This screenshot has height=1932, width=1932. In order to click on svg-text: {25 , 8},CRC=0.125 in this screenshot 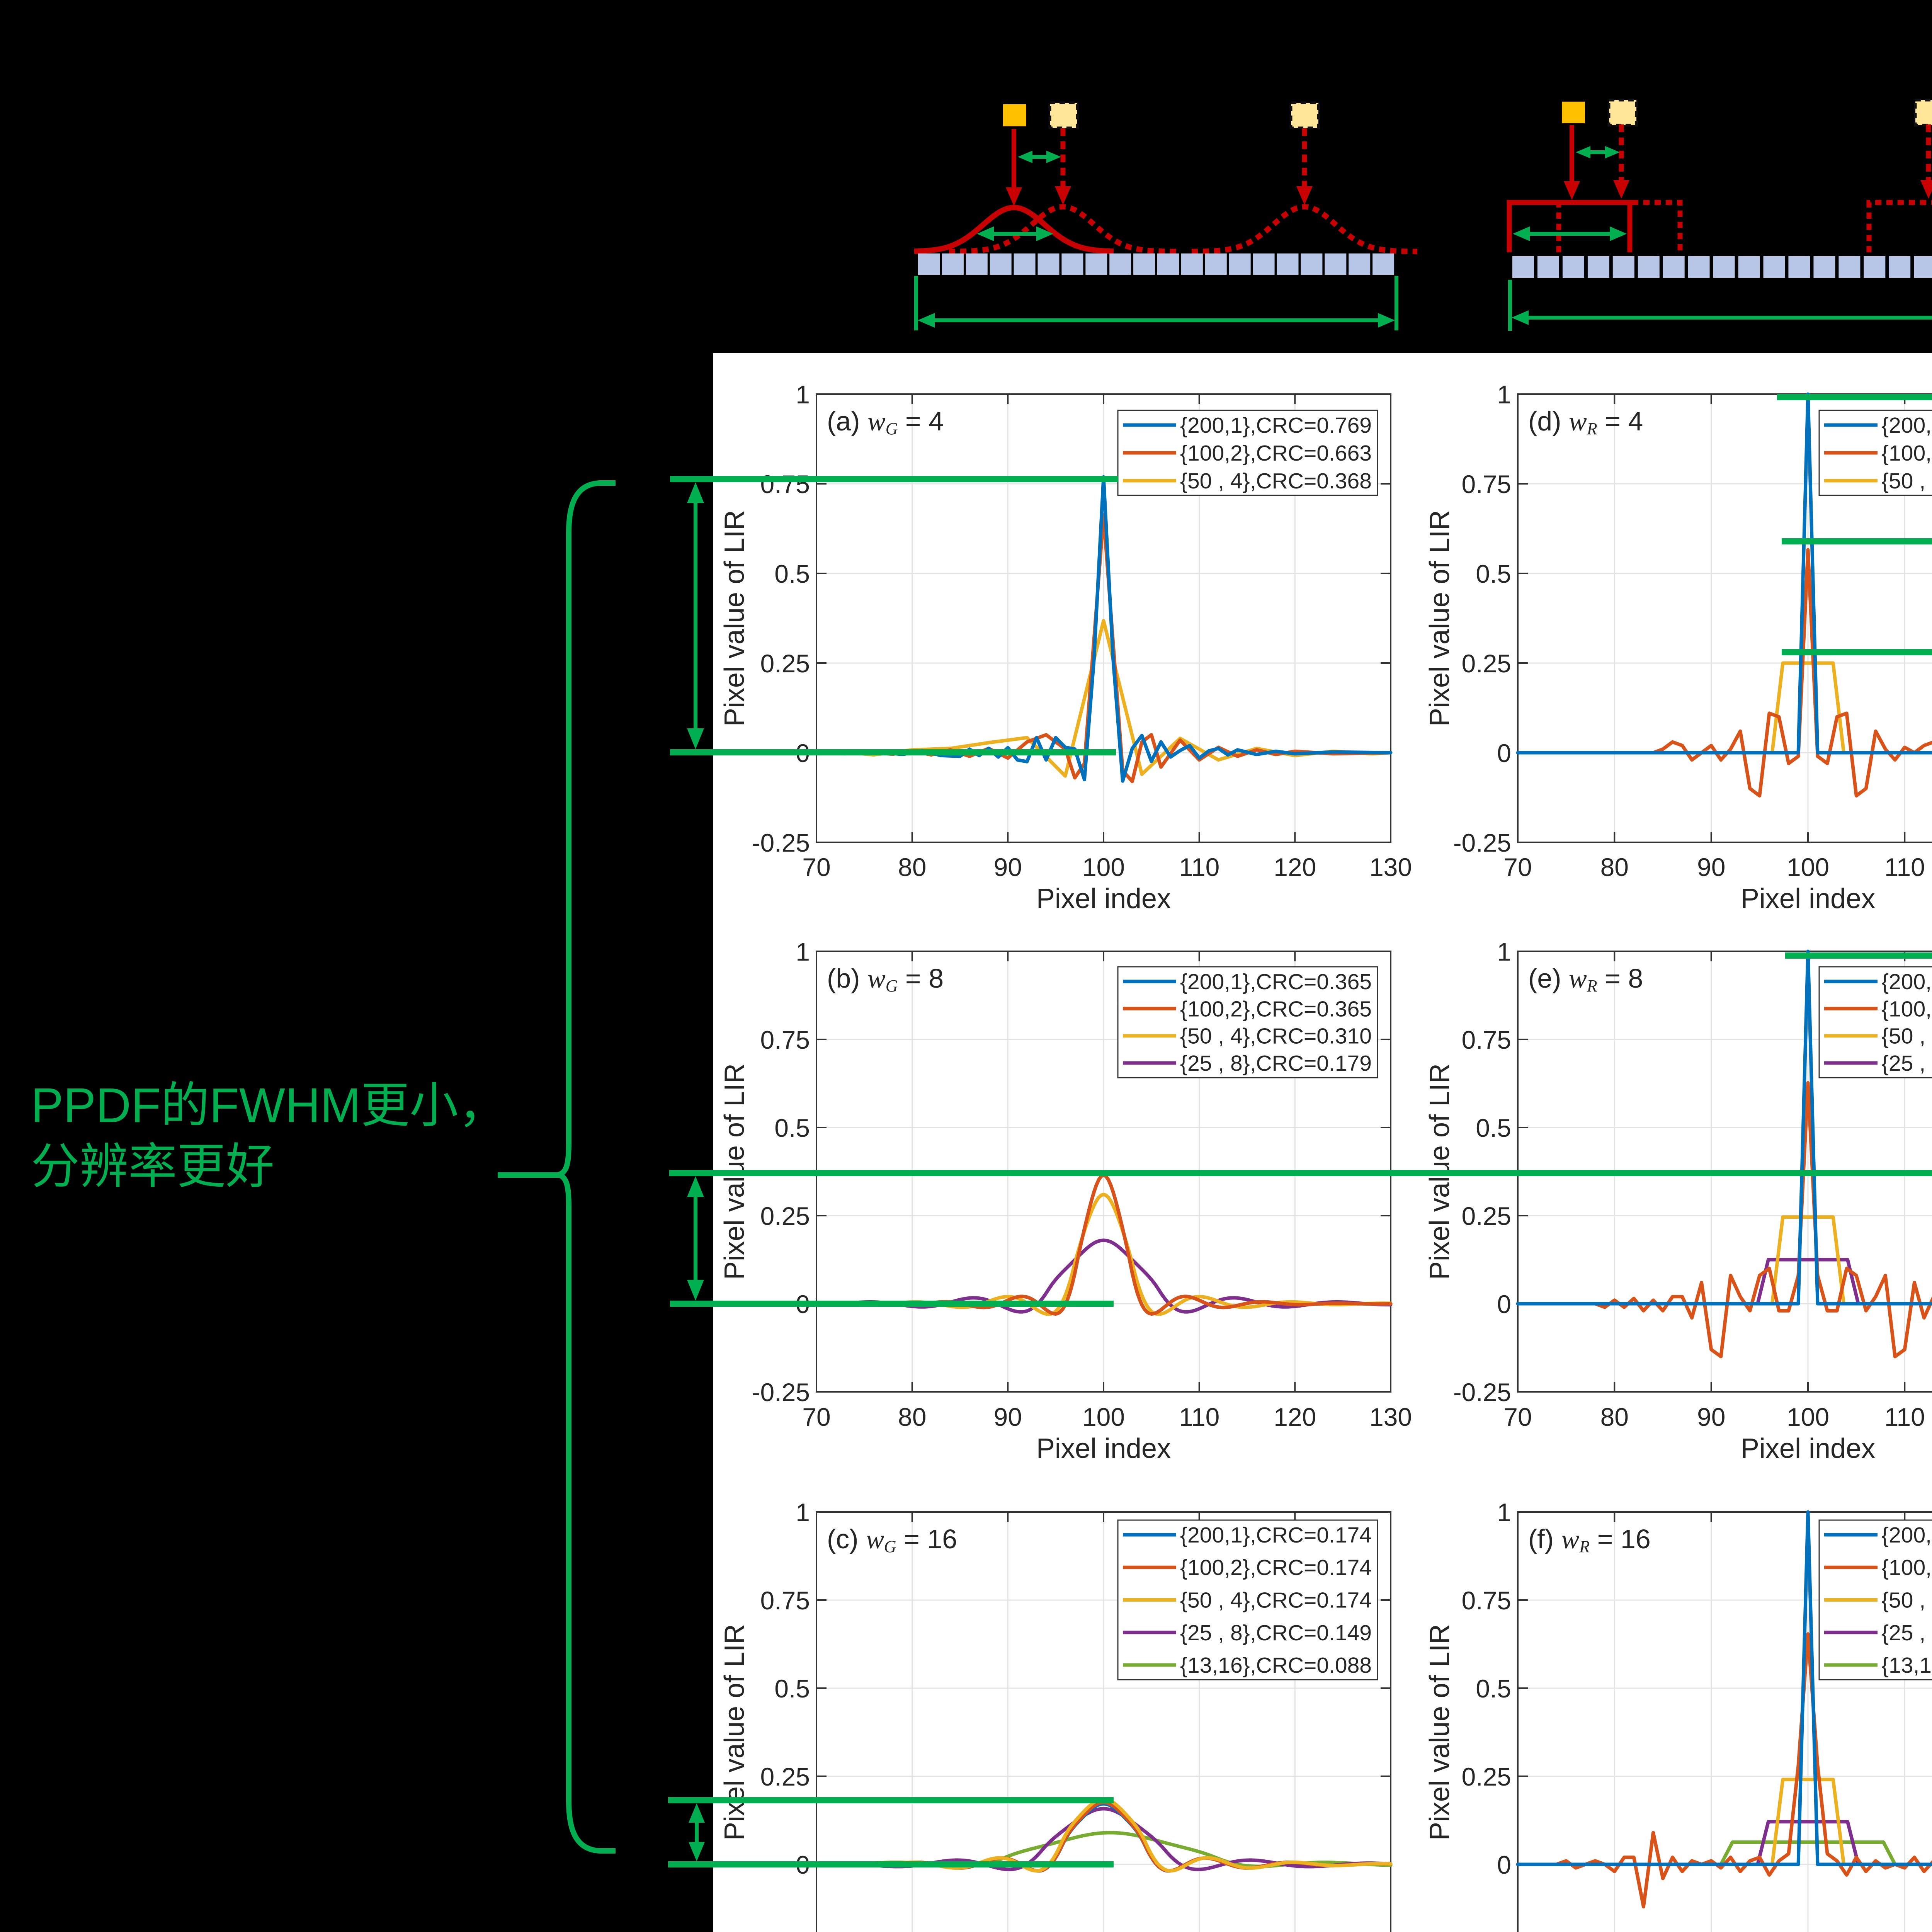, I will do `click(1907, 1063)`.